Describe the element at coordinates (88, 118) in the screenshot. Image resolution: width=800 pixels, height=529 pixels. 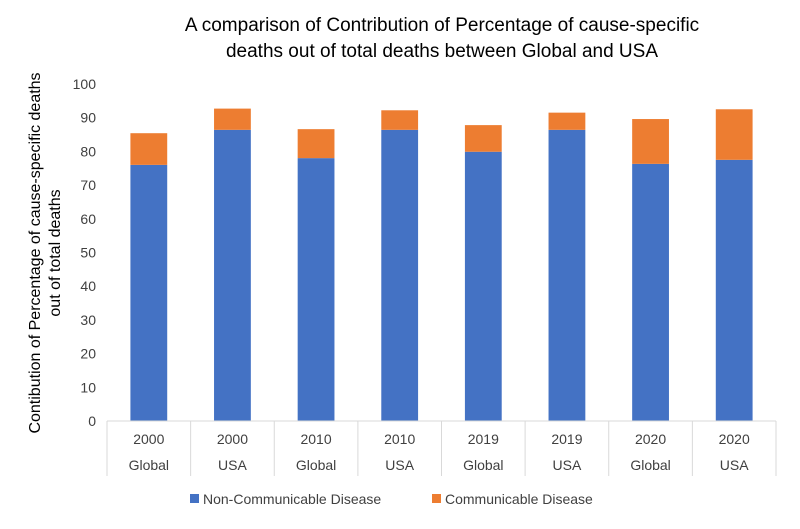
I see `y-tick-label: 90` at that location.